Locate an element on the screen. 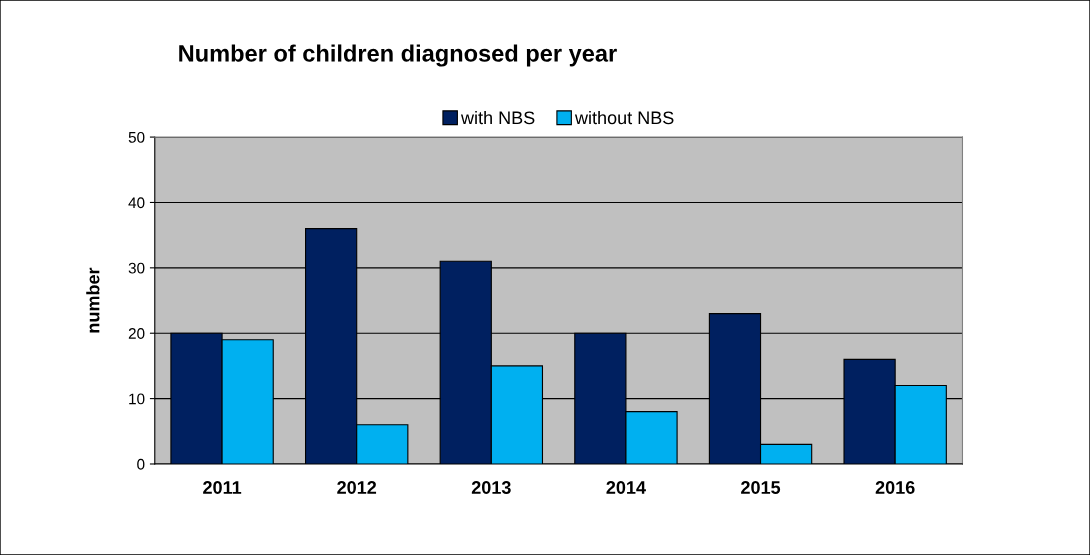  x-tick-label: 2011 is located at coordinates (222, 487).